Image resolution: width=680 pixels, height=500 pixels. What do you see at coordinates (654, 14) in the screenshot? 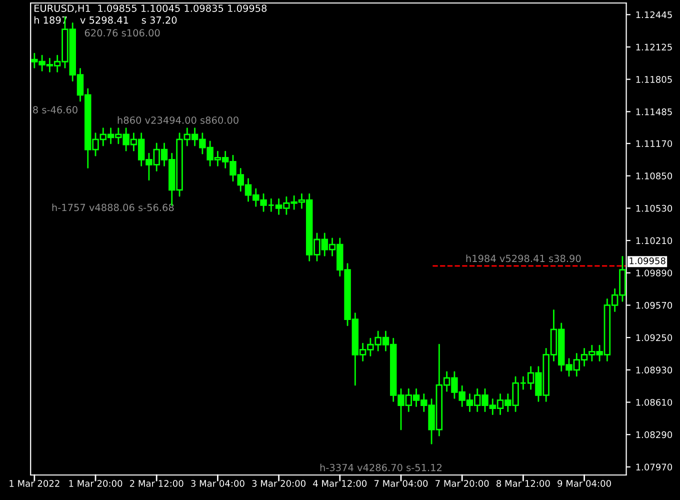
I see `y-tick-label: 1.12445` at bounding box center [654, 14].